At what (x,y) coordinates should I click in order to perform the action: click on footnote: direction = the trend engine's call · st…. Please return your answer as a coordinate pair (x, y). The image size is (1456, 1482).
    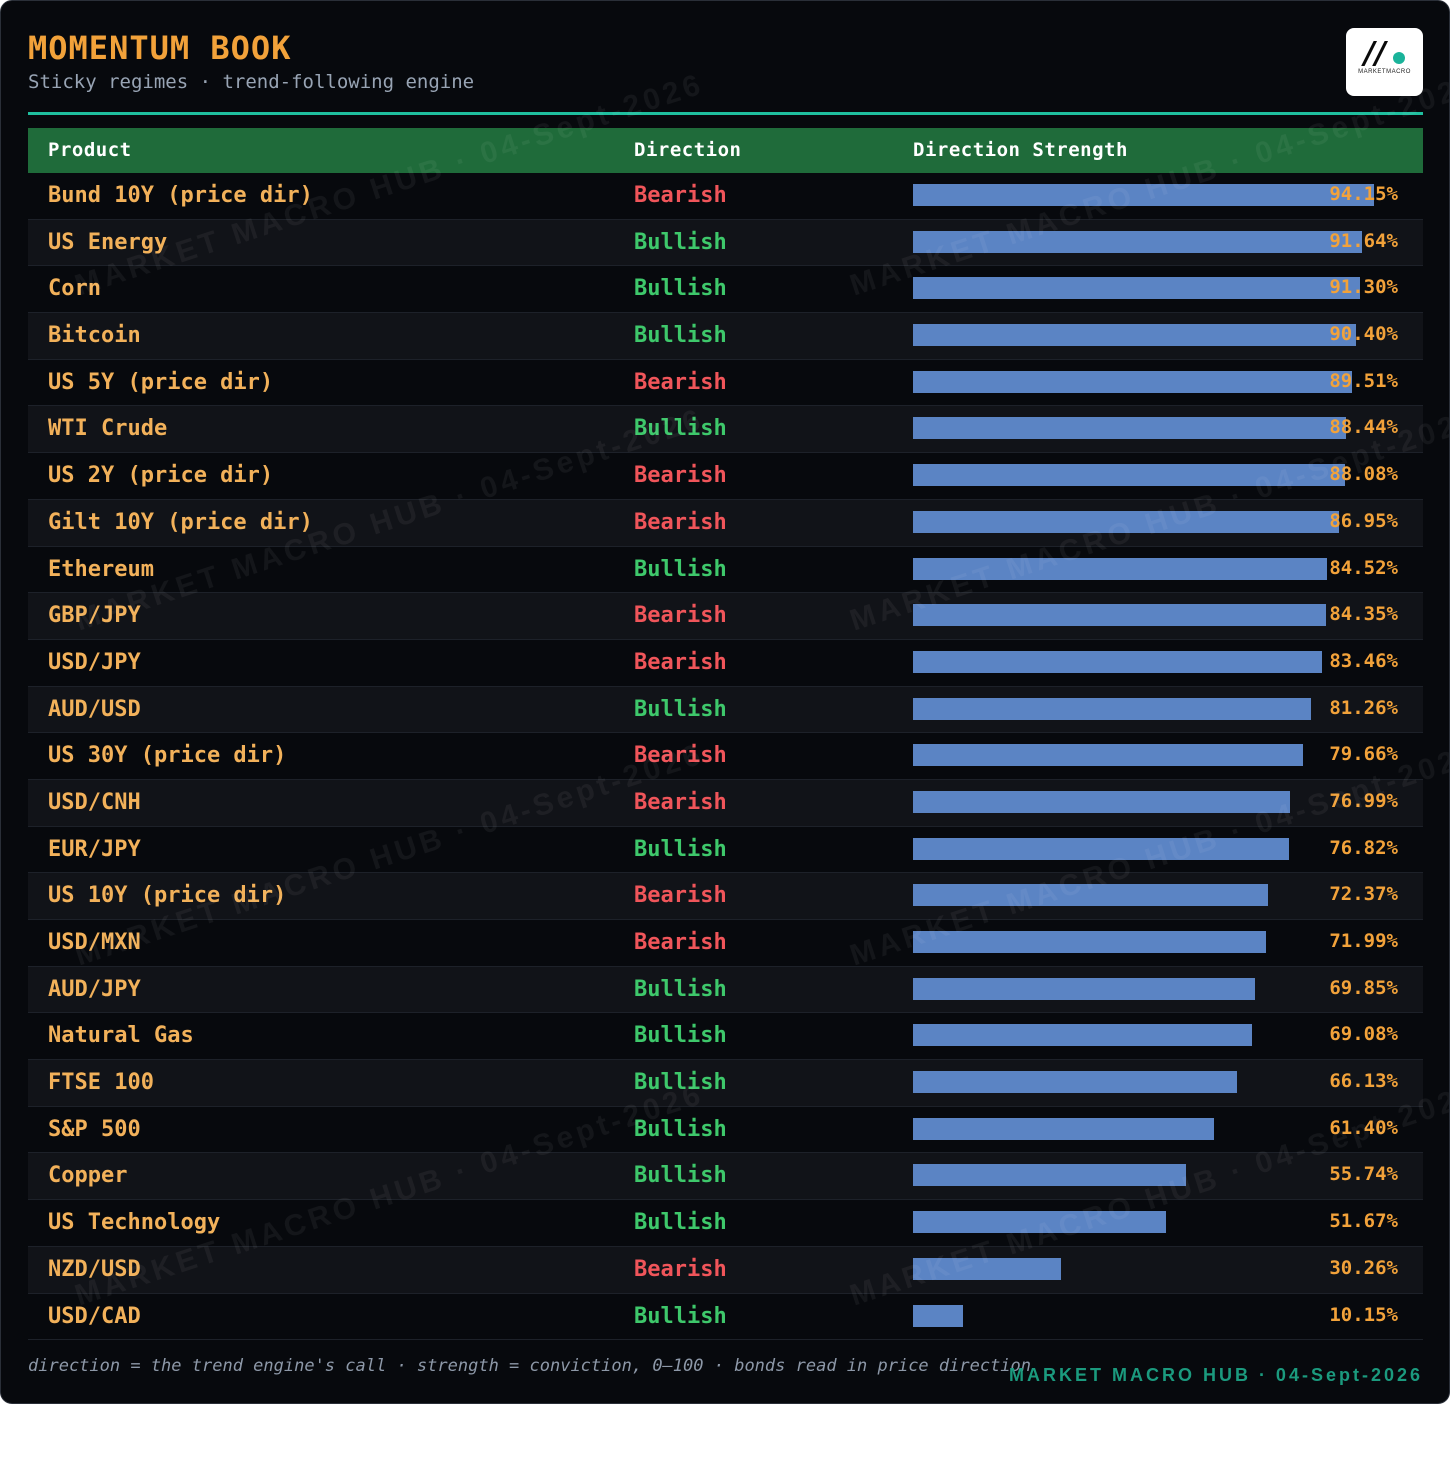
    Looking at the image, I should click on (530, 1366).